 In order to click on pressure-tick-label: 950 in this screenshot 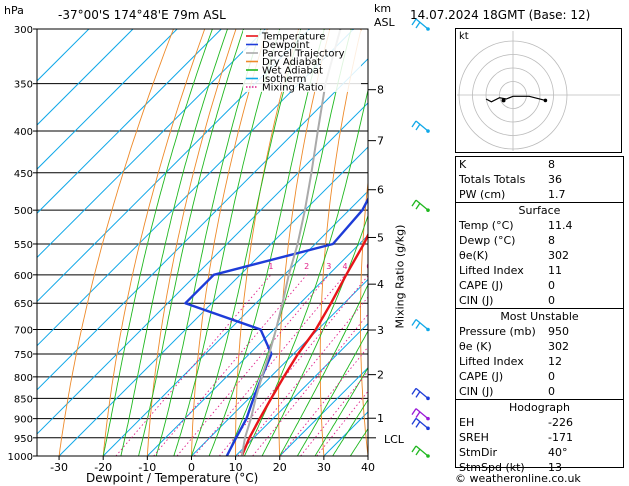, I will do `click(23, 439)`.